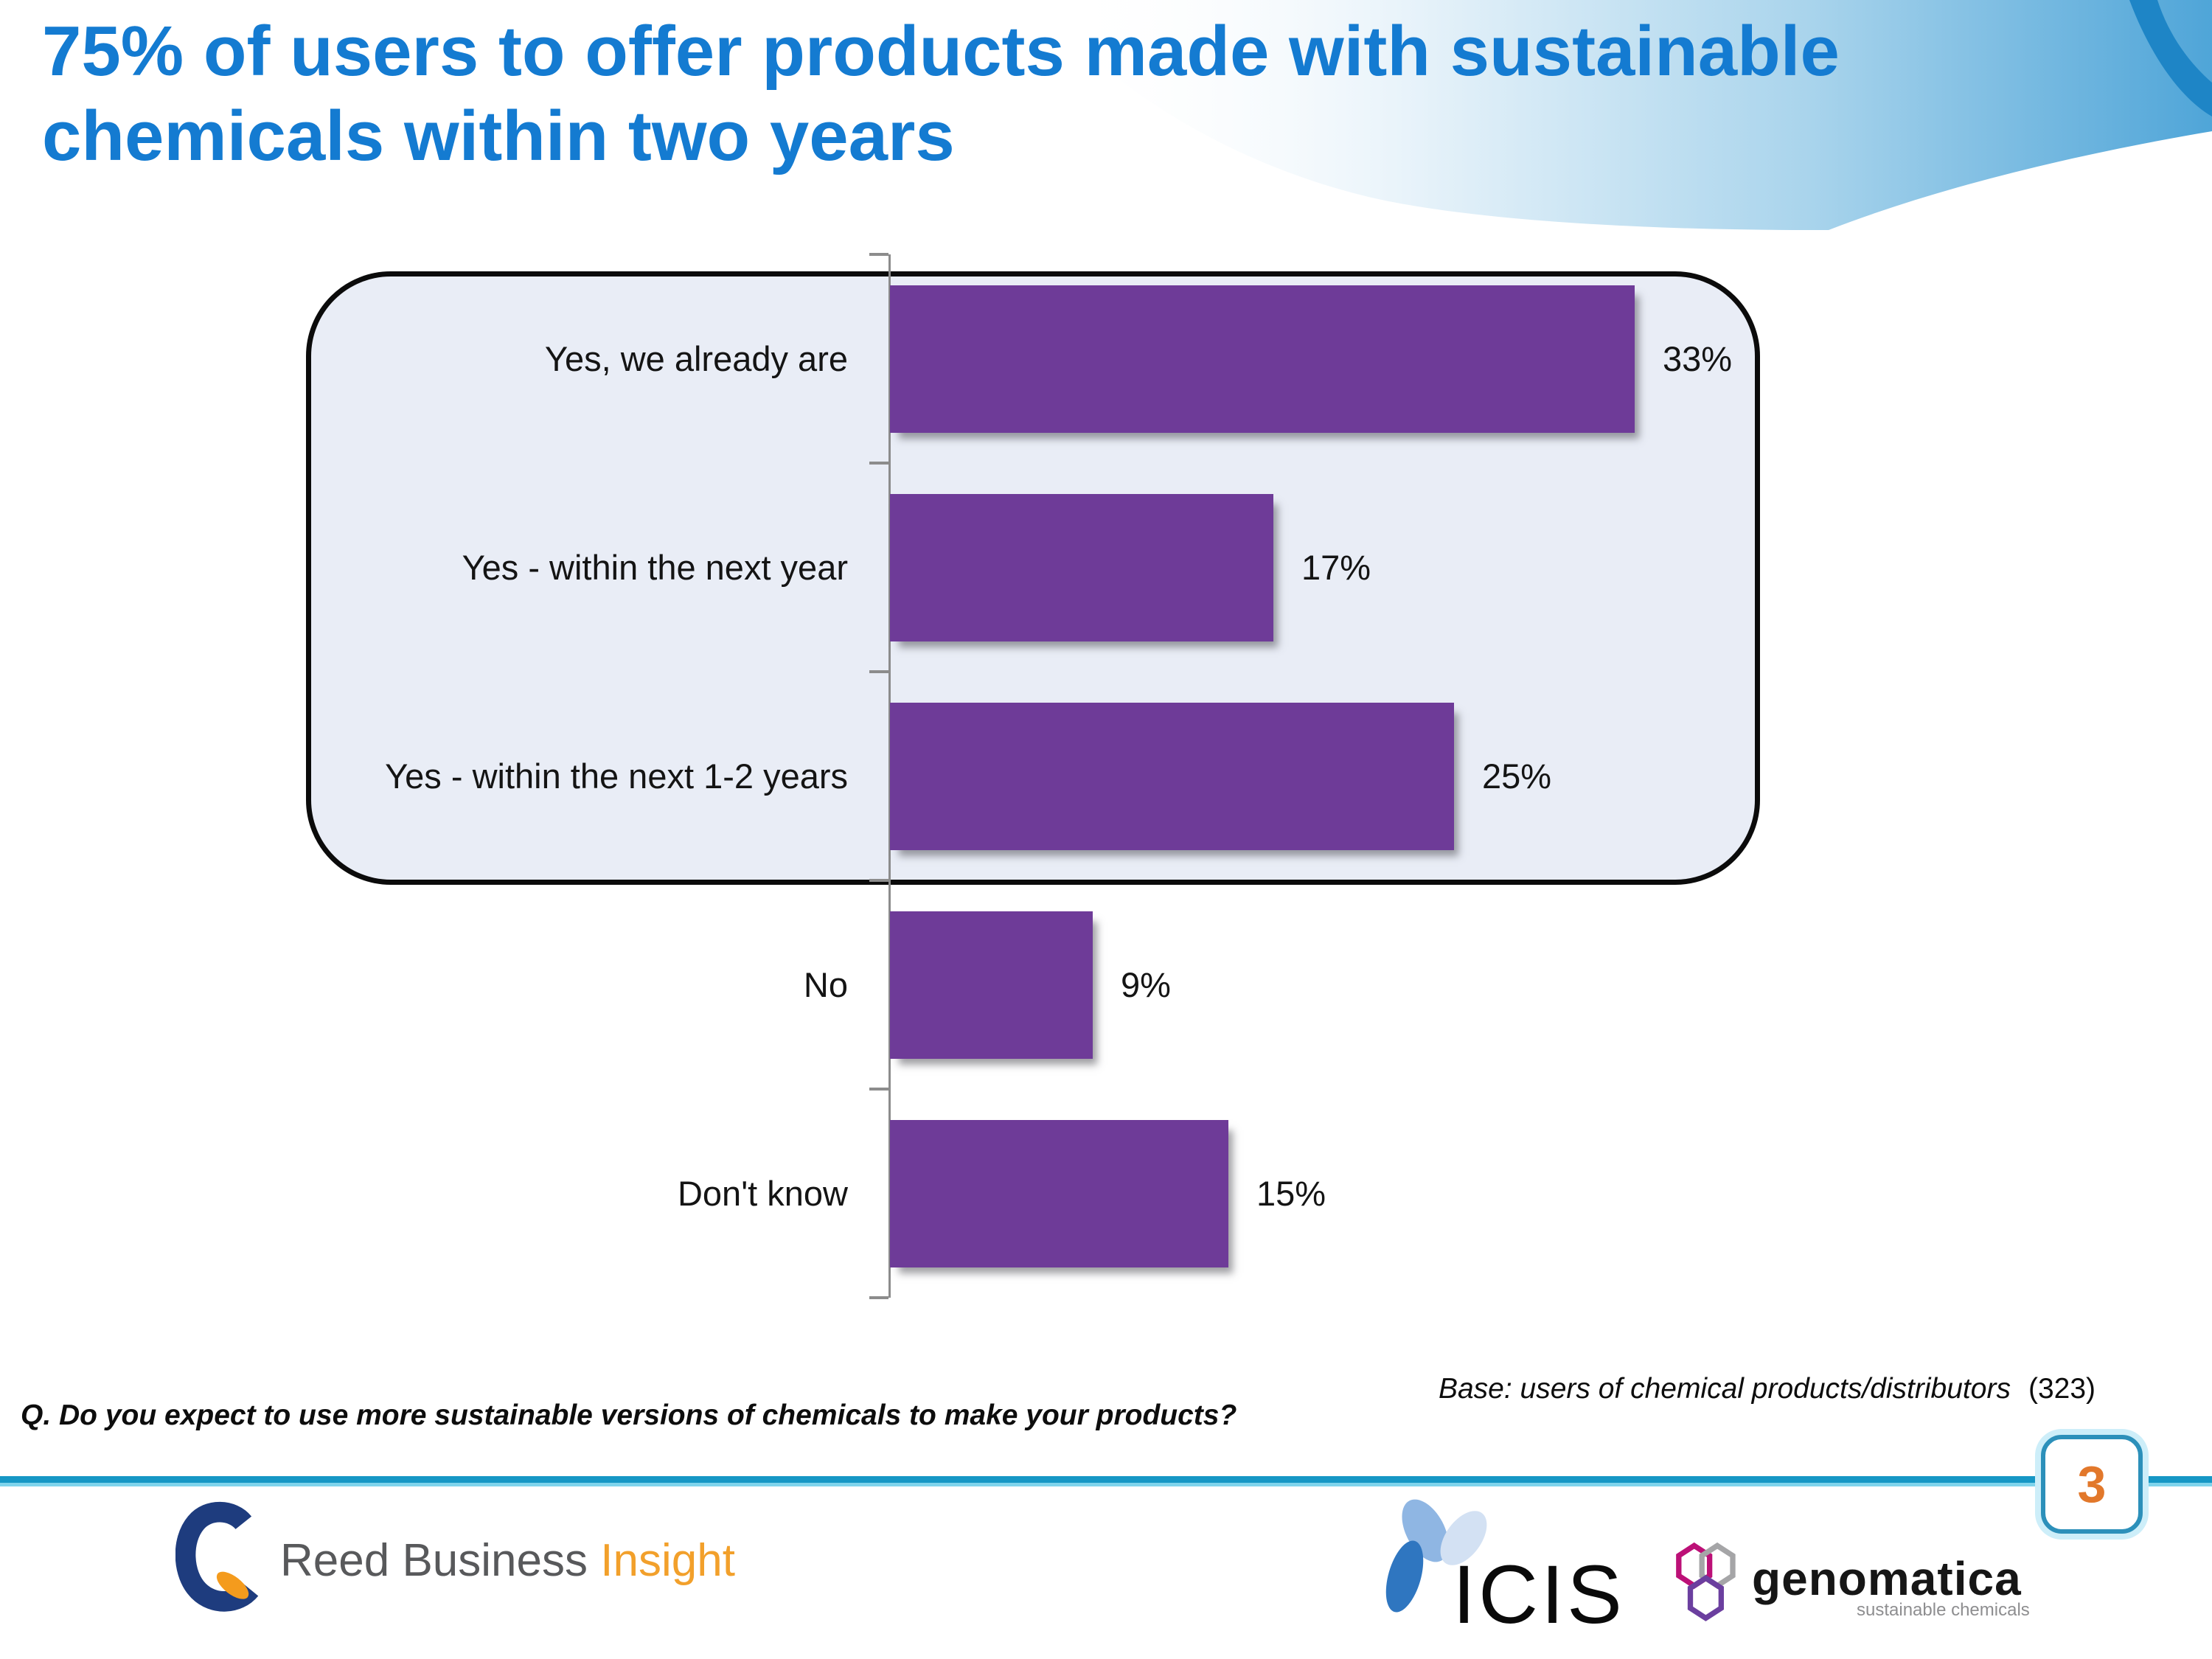  I want to click on reed-logo-text: Reed Business Insight, so click(507, 1560).